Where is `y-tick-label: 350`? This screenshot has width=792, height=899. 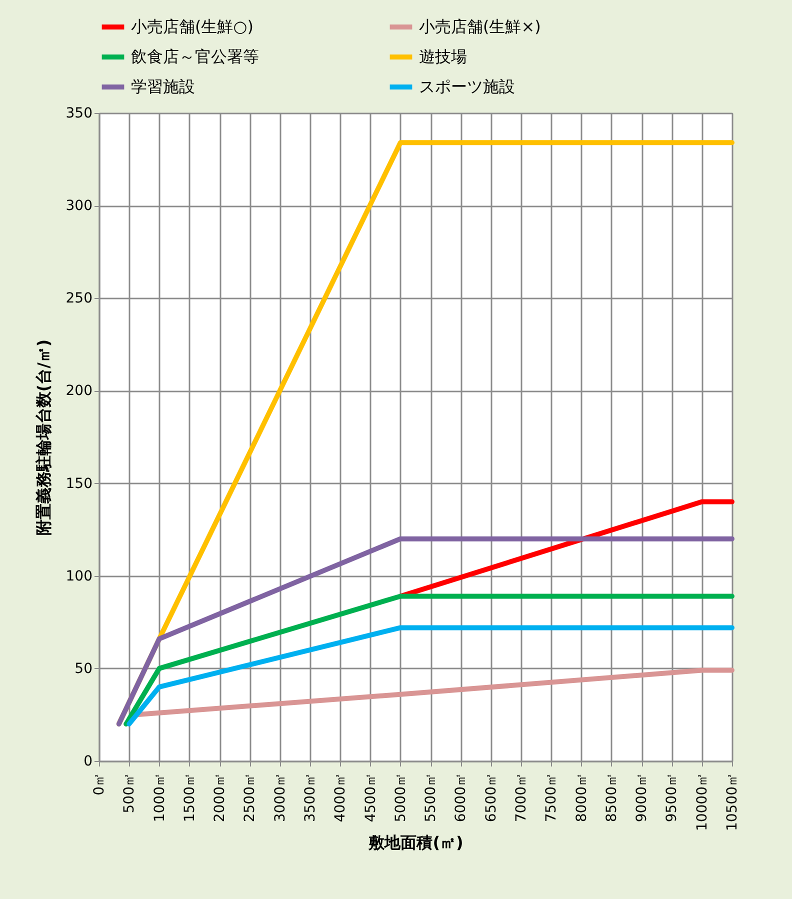 y-tick-label: 350 is located at coordinates (79, 114).